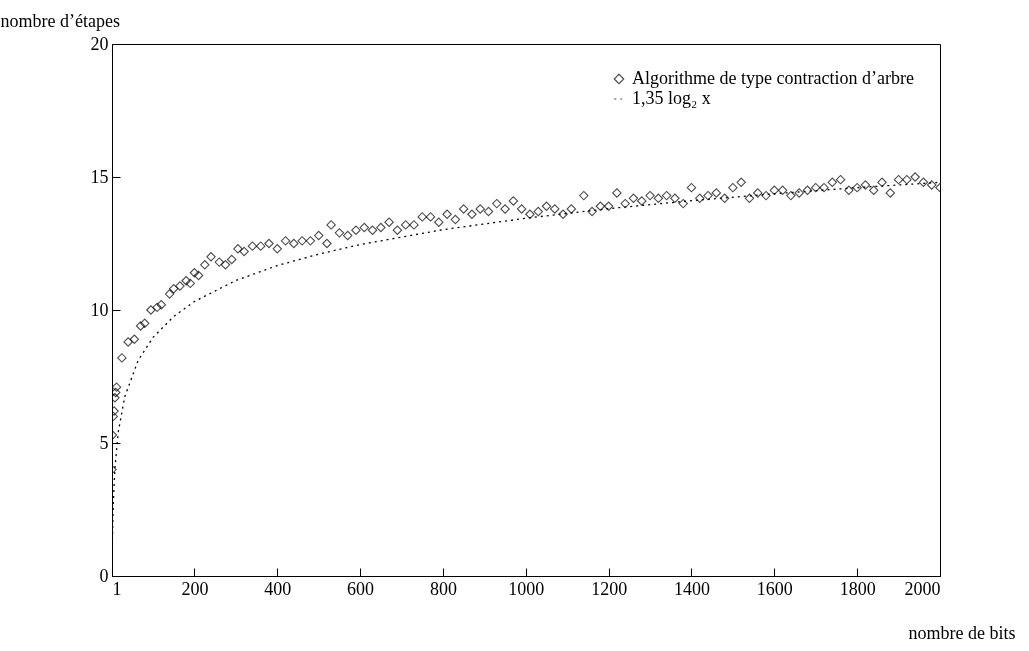  I want to click on legend-label: 1,35 log₂ x, so click(671, 98).